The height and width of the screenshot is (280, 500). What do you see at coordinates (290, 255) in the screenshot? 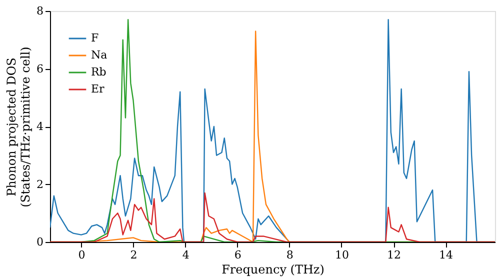
I see `x-tick-label: 8` at bounding box center [290, 255].